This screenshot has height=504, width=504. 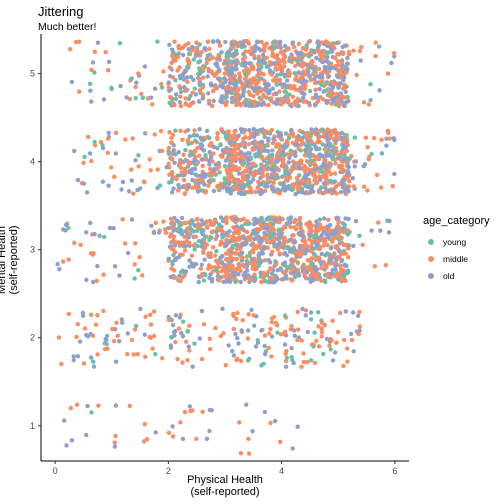 What do you see at coordinates (281, 471) in the screenshot?
I see `x-tick-label: 4` at bounding box center [281, 471].